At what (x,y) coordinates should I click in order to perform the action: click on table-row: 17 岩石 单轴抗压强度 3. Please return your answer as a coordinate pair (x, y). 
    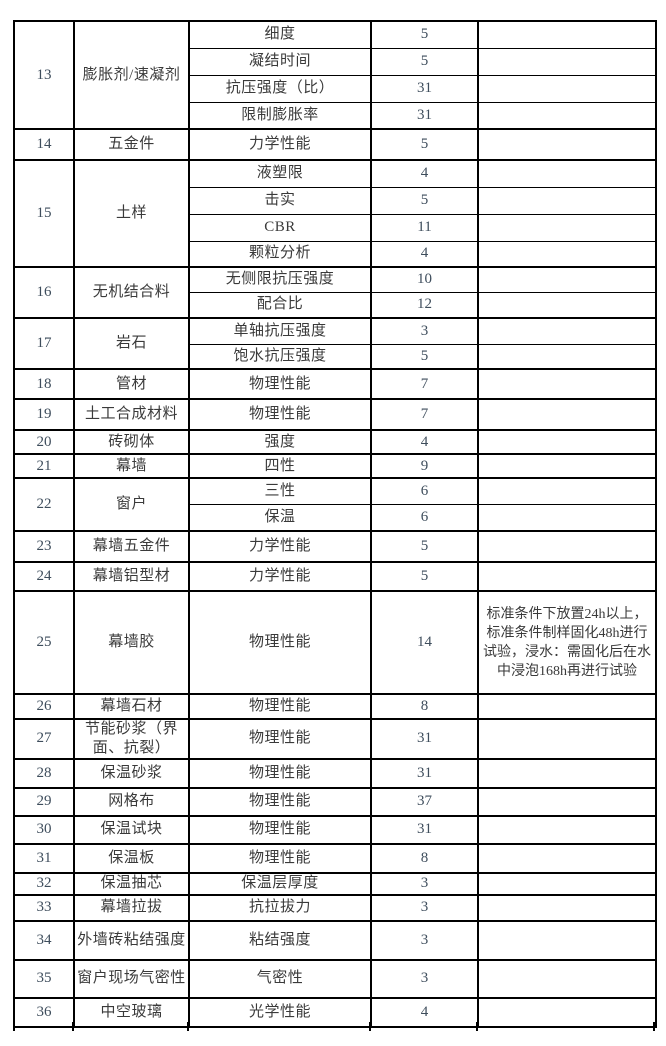
    Looking at the image, I should click on (335, 343).